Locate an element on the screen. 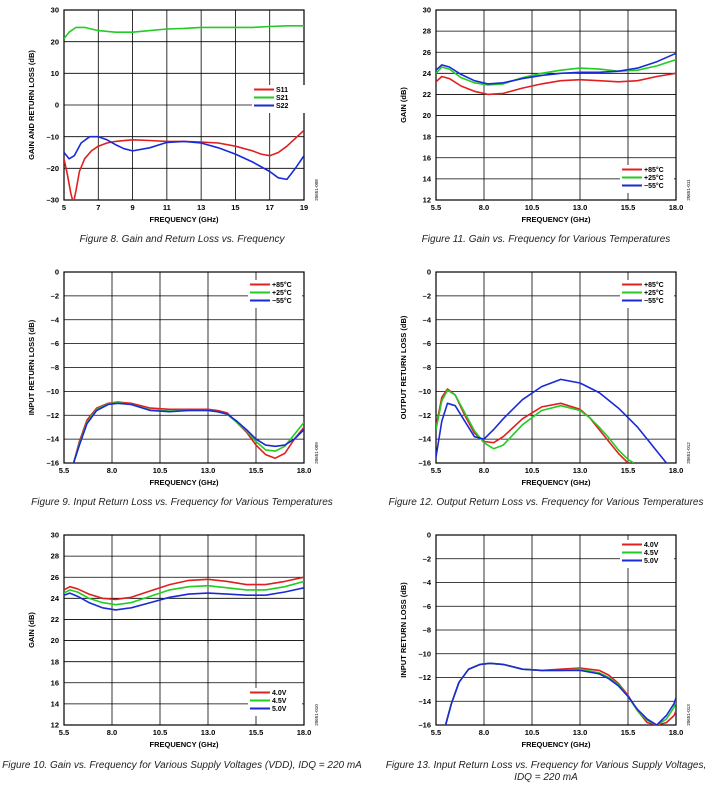 The width and height of the screenshot is (728, 800). y-tick-label: 28 is located at coordinates (55, 556).